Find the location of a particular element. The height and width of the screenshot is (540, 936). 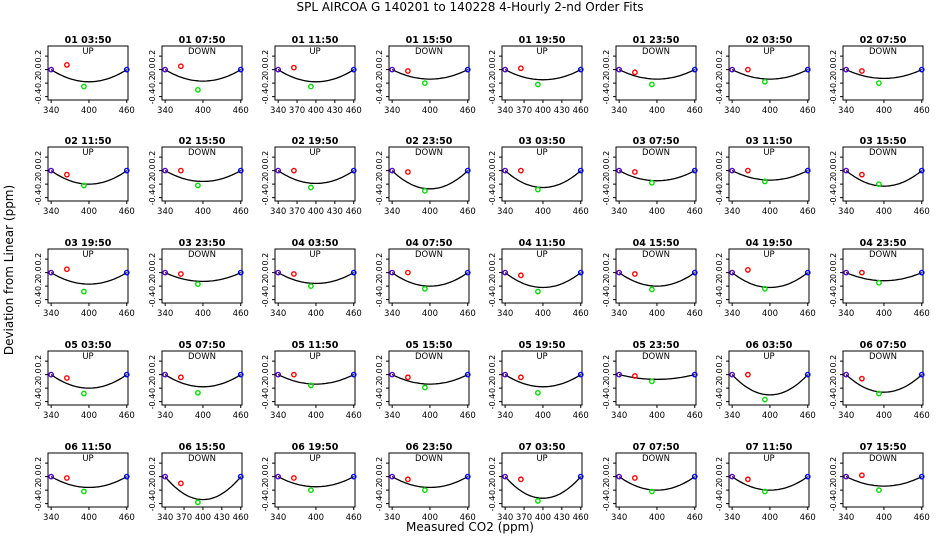

panel-title: 02 11:50 is located at coordinates (88, 141).